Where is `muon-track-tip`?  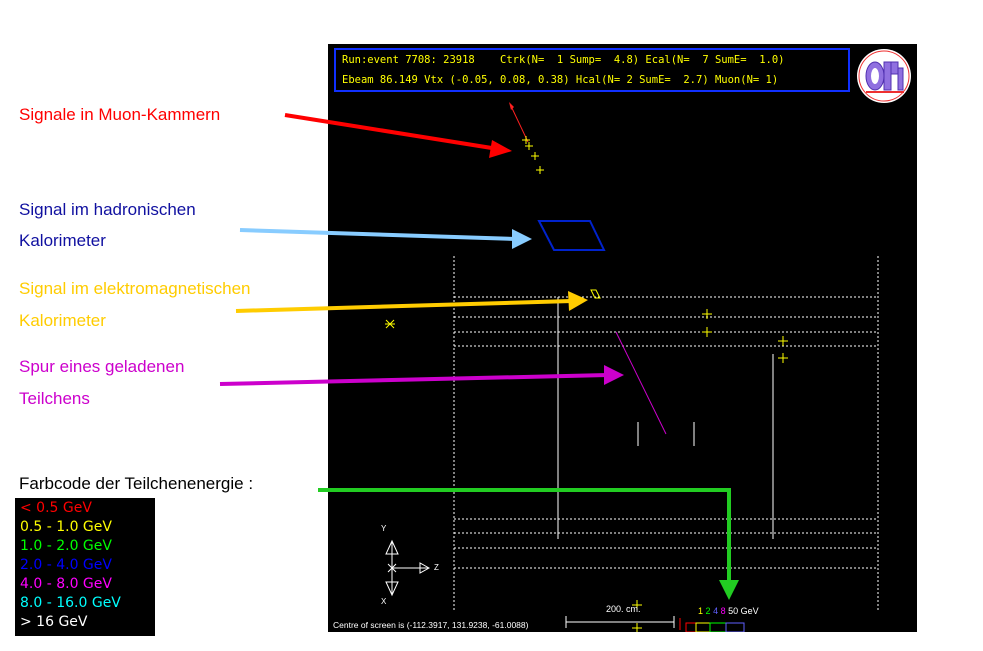 muon-track-tip is located at coordinates (511, 106).